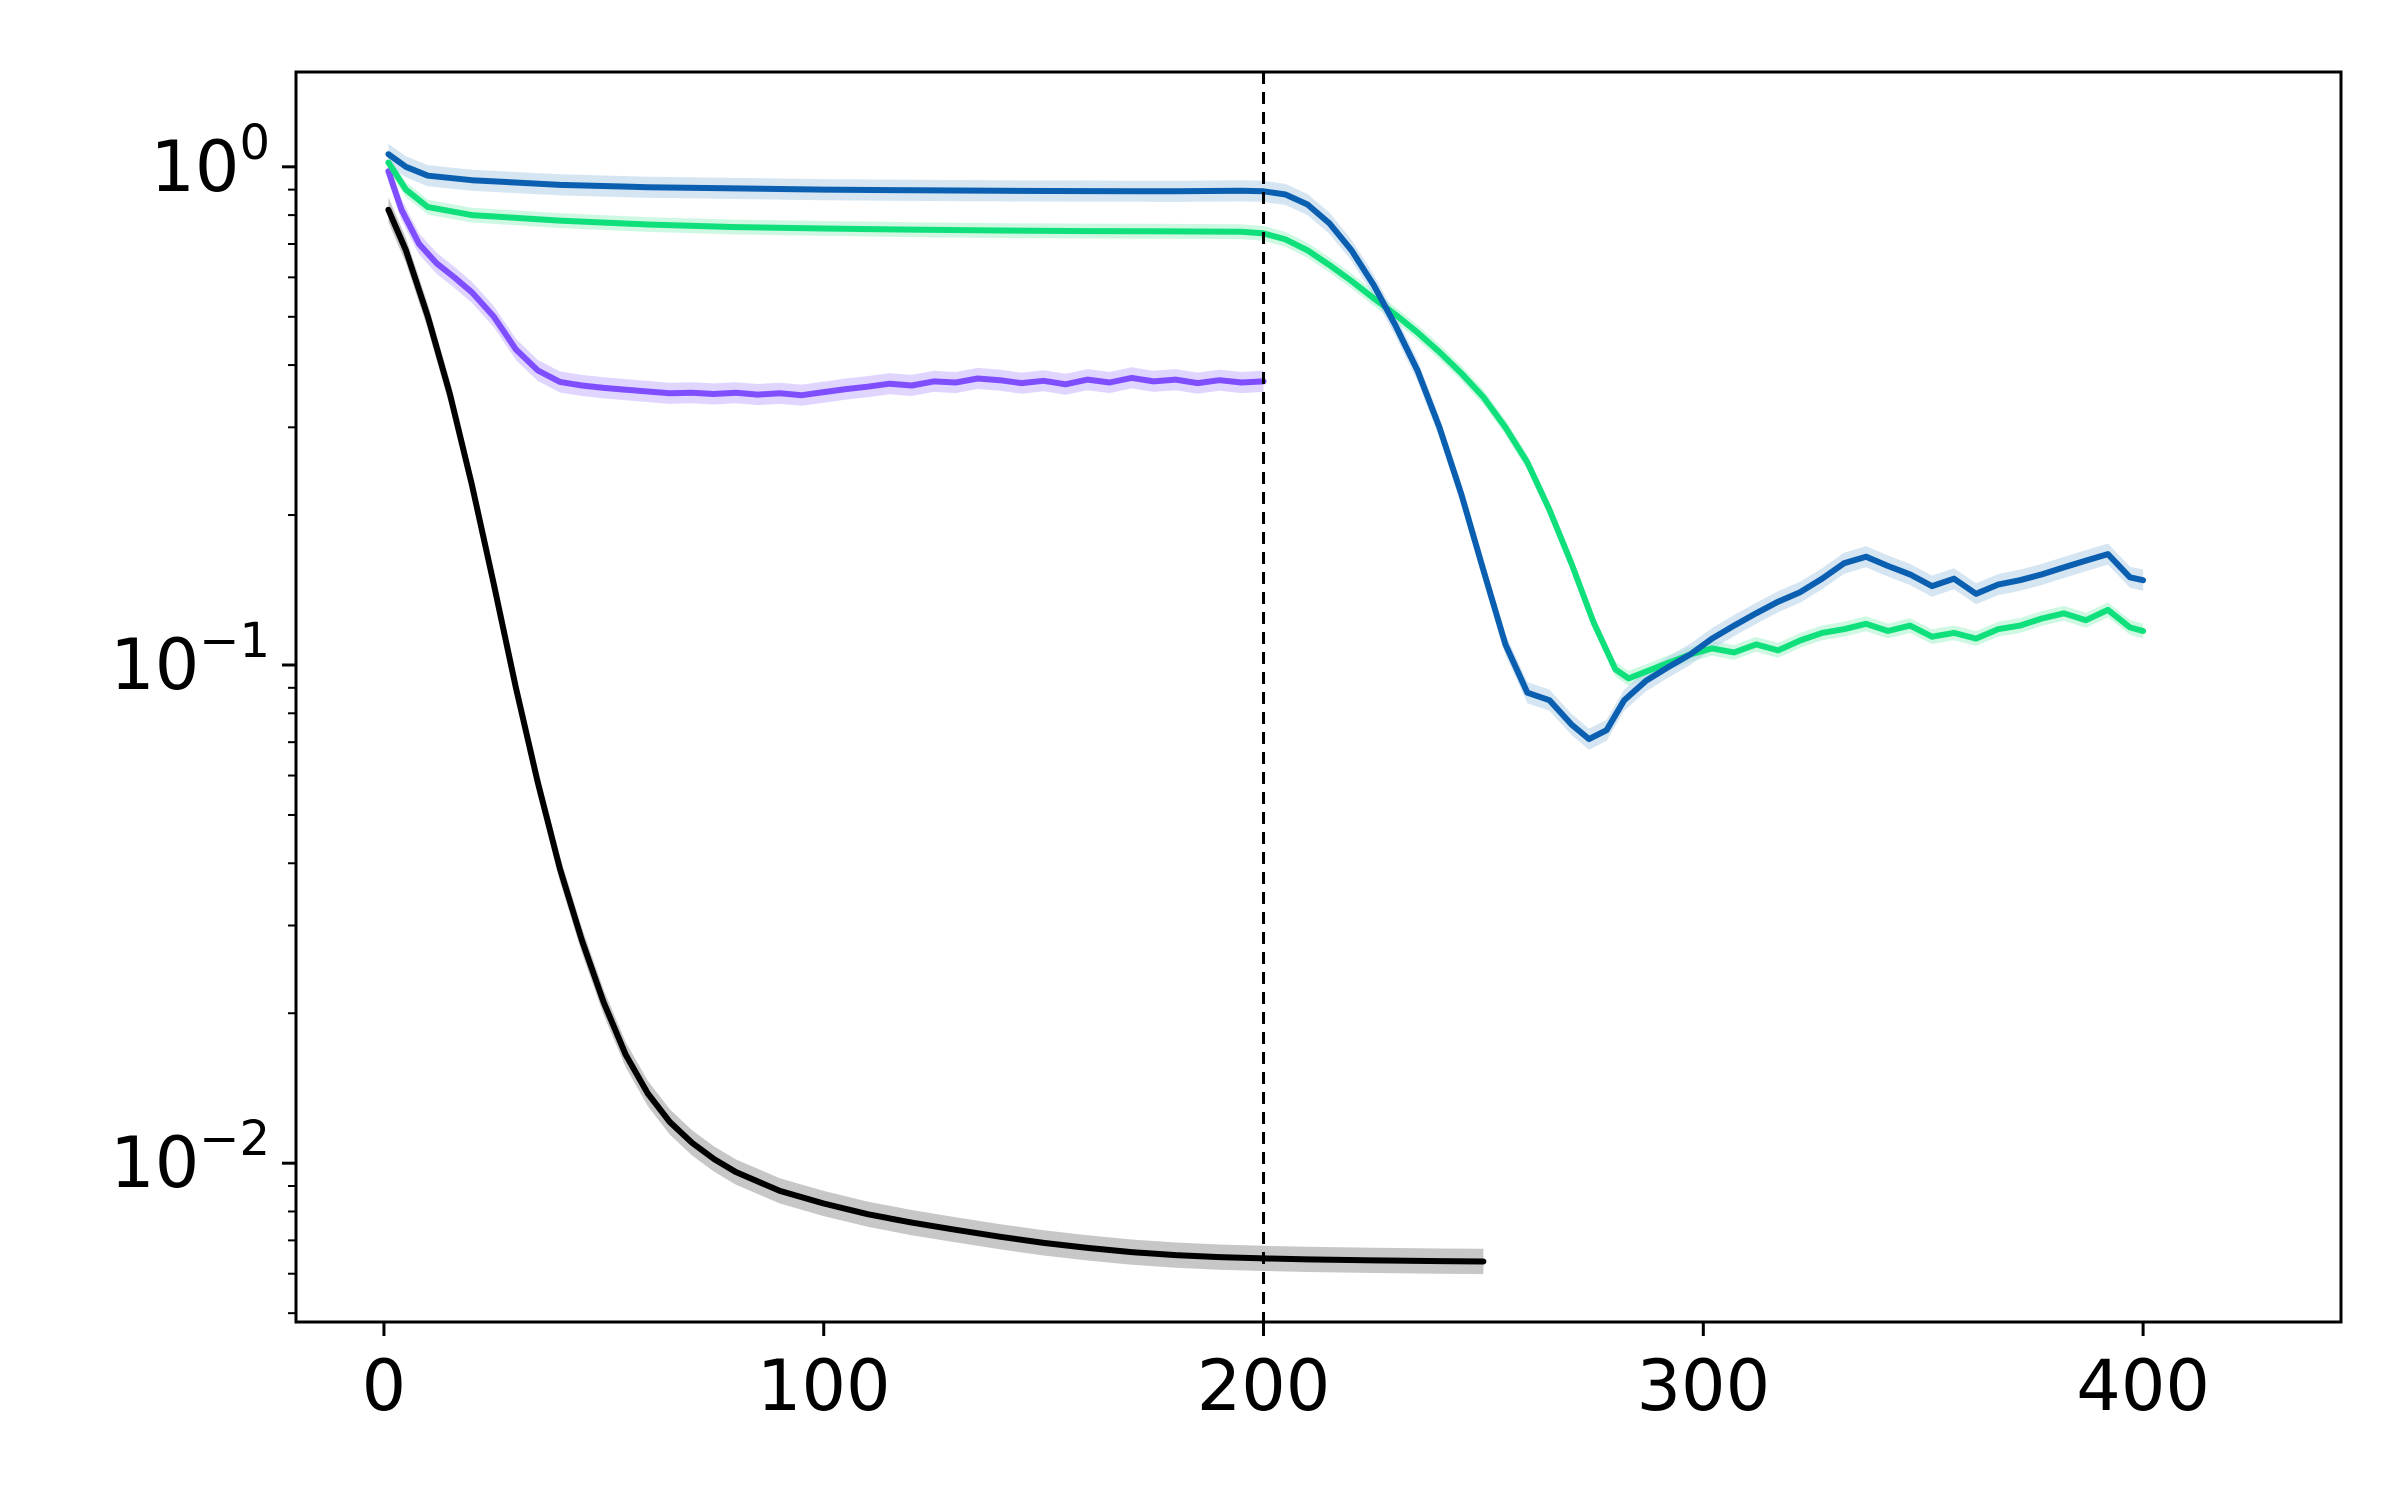 Image resolution: width=2400 pixels, height=1500 pixels. I want to click on x-tick-label: 300, so click(1704, 1386).